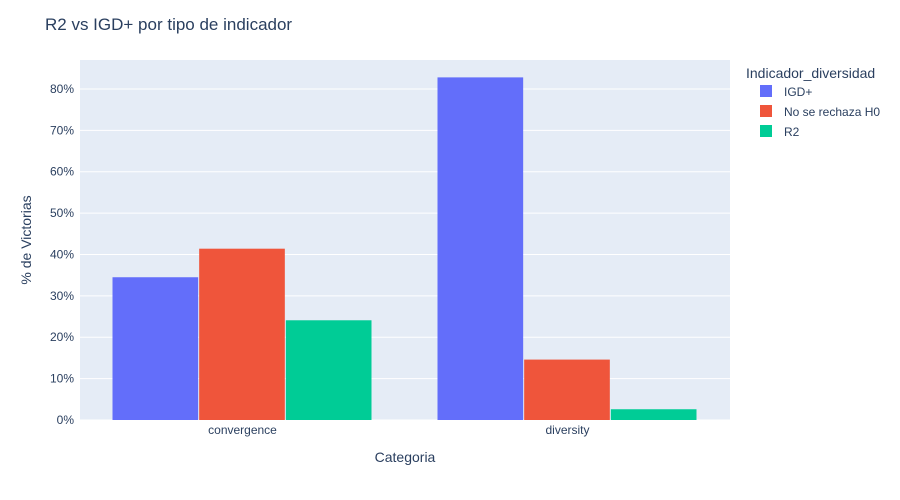  Describe the element at coordinates (66, 420) in the screenshot. I see `y-tick-label: 0%` at that location.